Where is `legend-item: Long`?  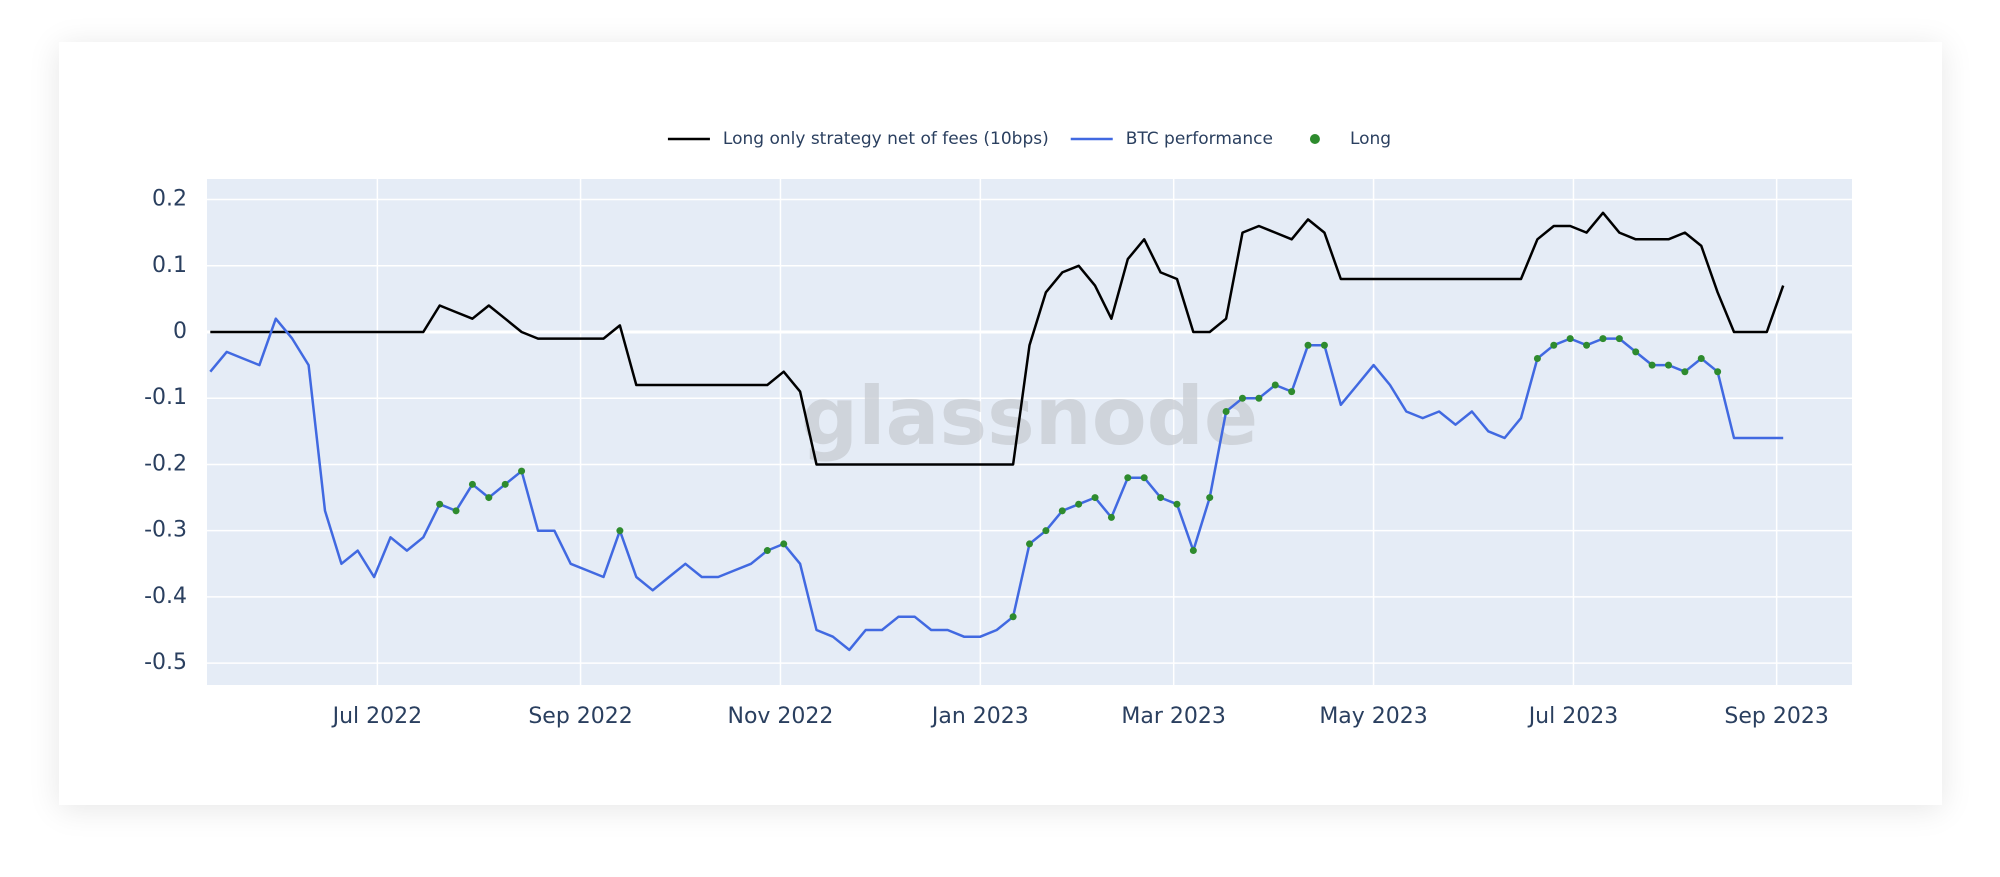 legend-item: Long is located at coordinates (1350, 139).